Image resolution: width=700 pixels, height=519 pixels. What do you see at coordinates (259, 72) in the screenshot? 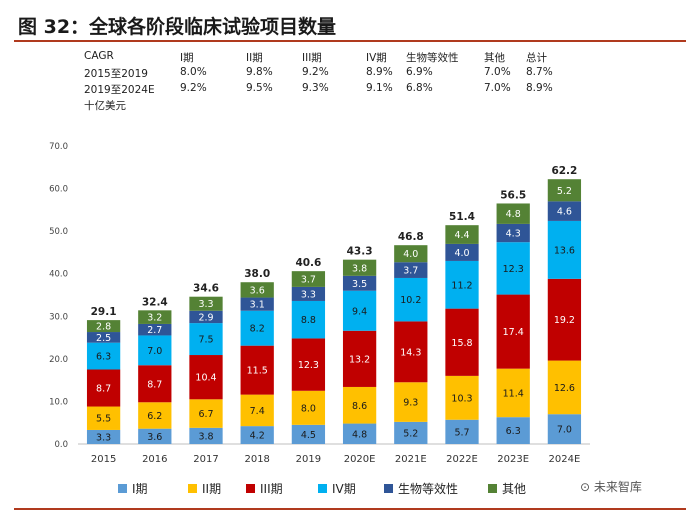
I see `cagr-cell: 9.8%` at bounding box center [259, 72].